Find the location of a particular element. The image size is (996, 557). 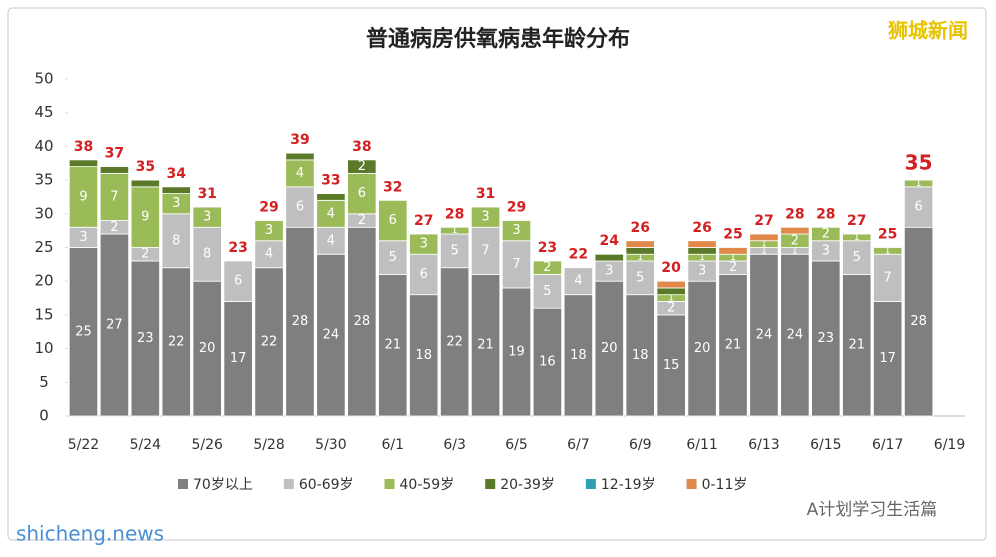

watermark: 狮城新闻 is located at coordinates (928, 31).